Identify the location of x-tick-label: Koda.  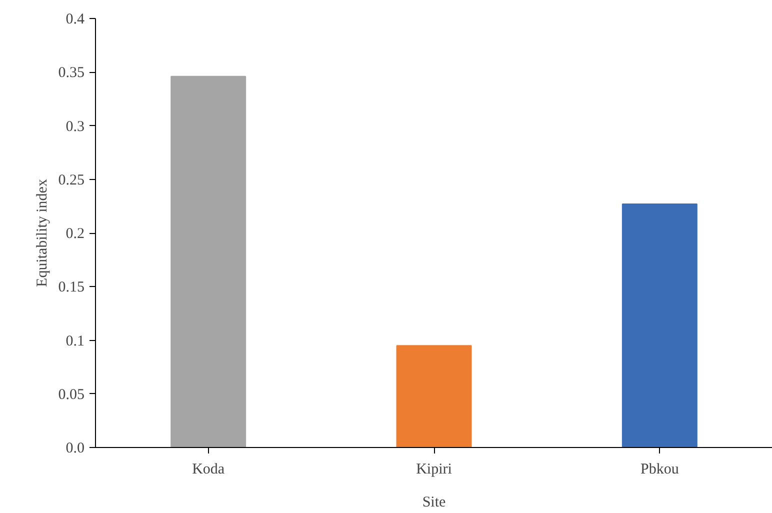
(208, 470).